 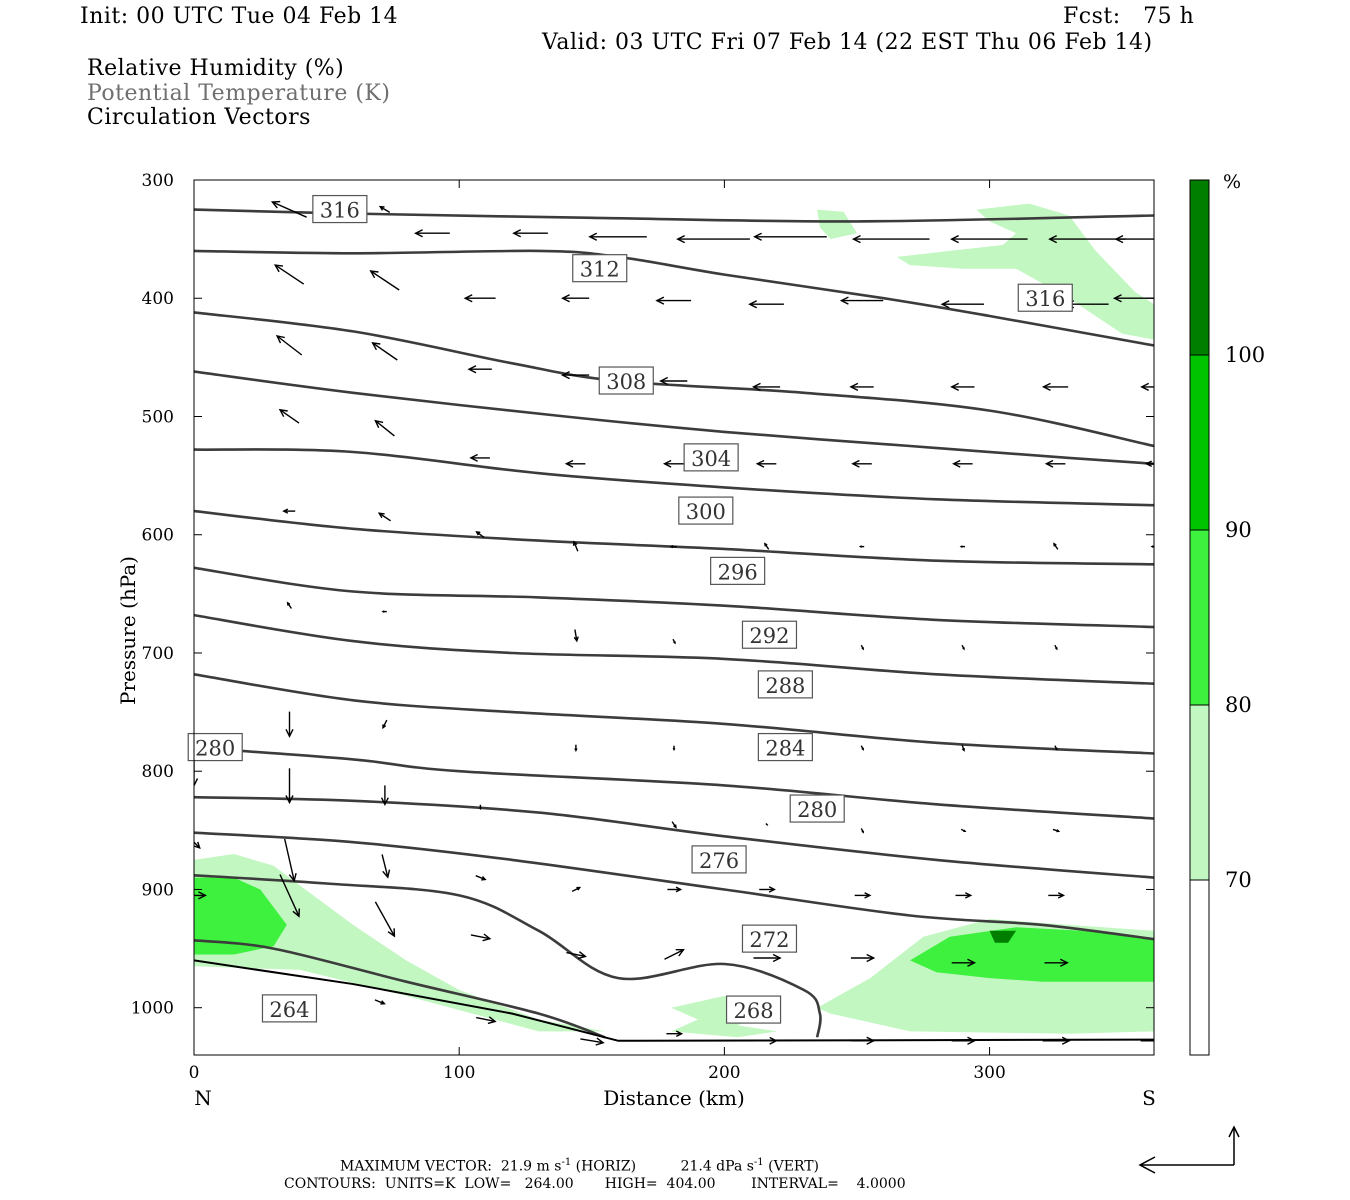 I want to click on y-tick-label: 1000, so click(x=152, y=1009).